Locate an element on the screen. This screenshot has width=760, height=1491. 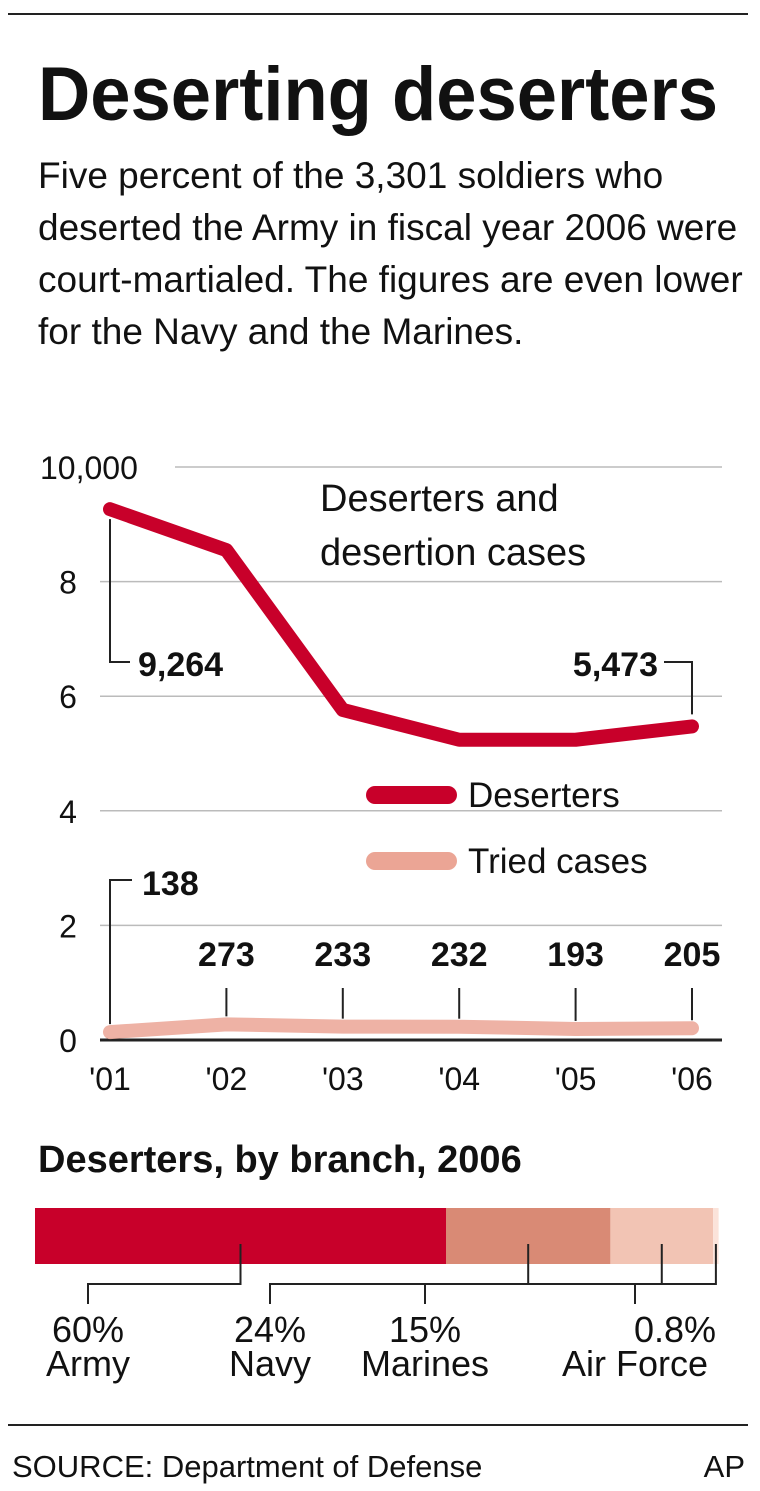
value-label: 193 is located at coordinates (575, 955).